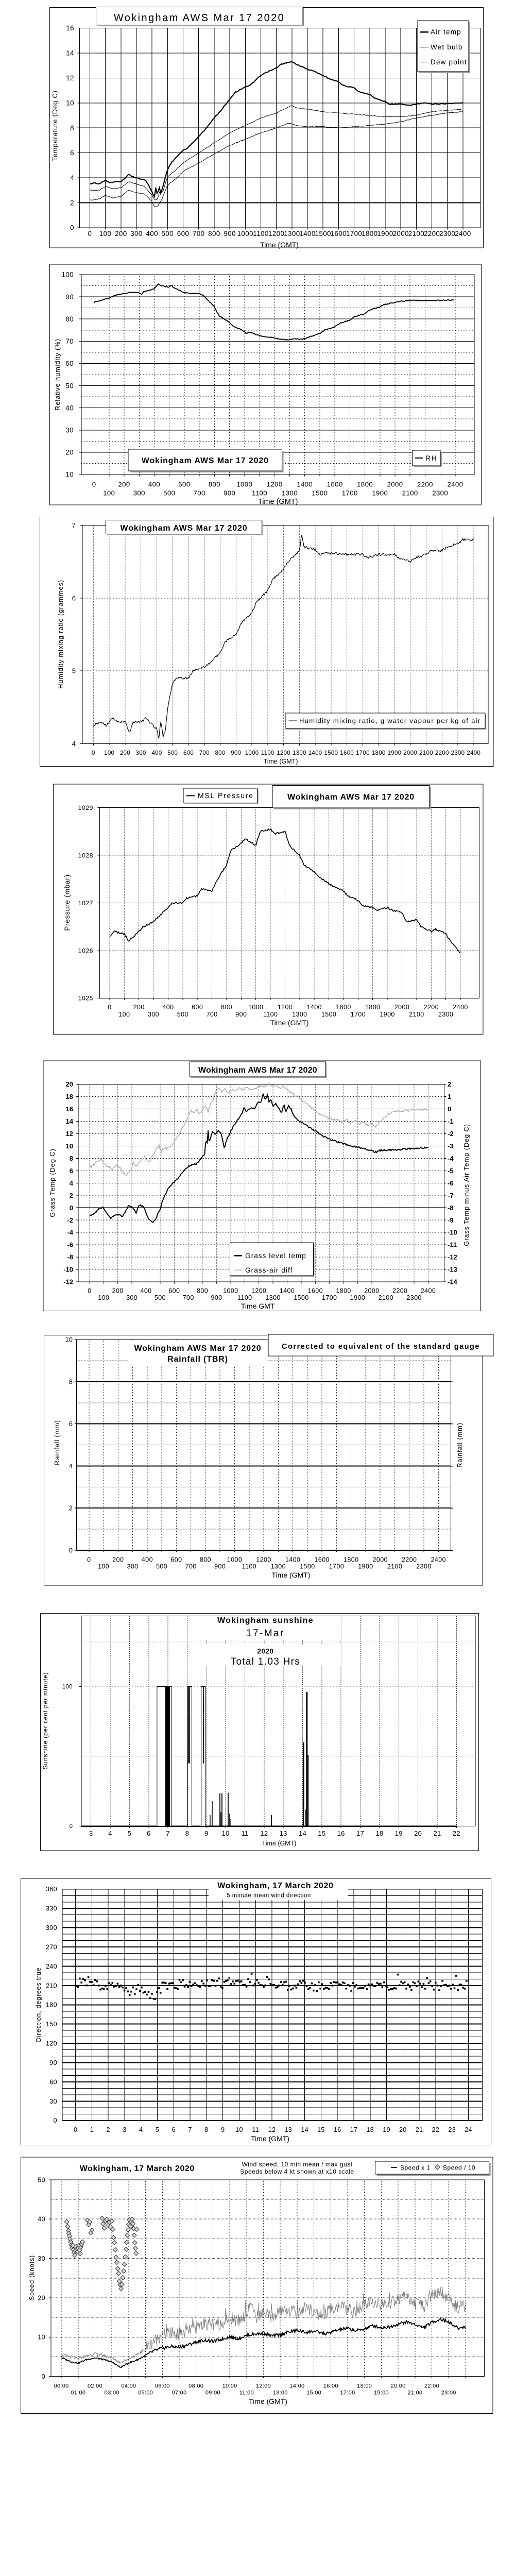 Image resolution: width=515 pixels, height=2576 pixels. I want to click on svg-text: Air temp, so click(446, 32).